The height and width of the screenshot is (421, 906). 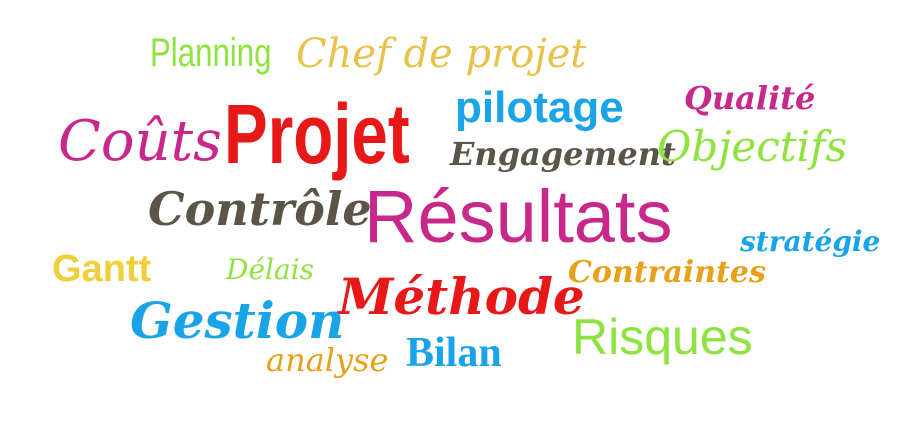 What do you see at coordinates (441, 54) in the screenshot?
I see `word-chef-de-projet: Chef de projet` at bounding box center [441, 54].